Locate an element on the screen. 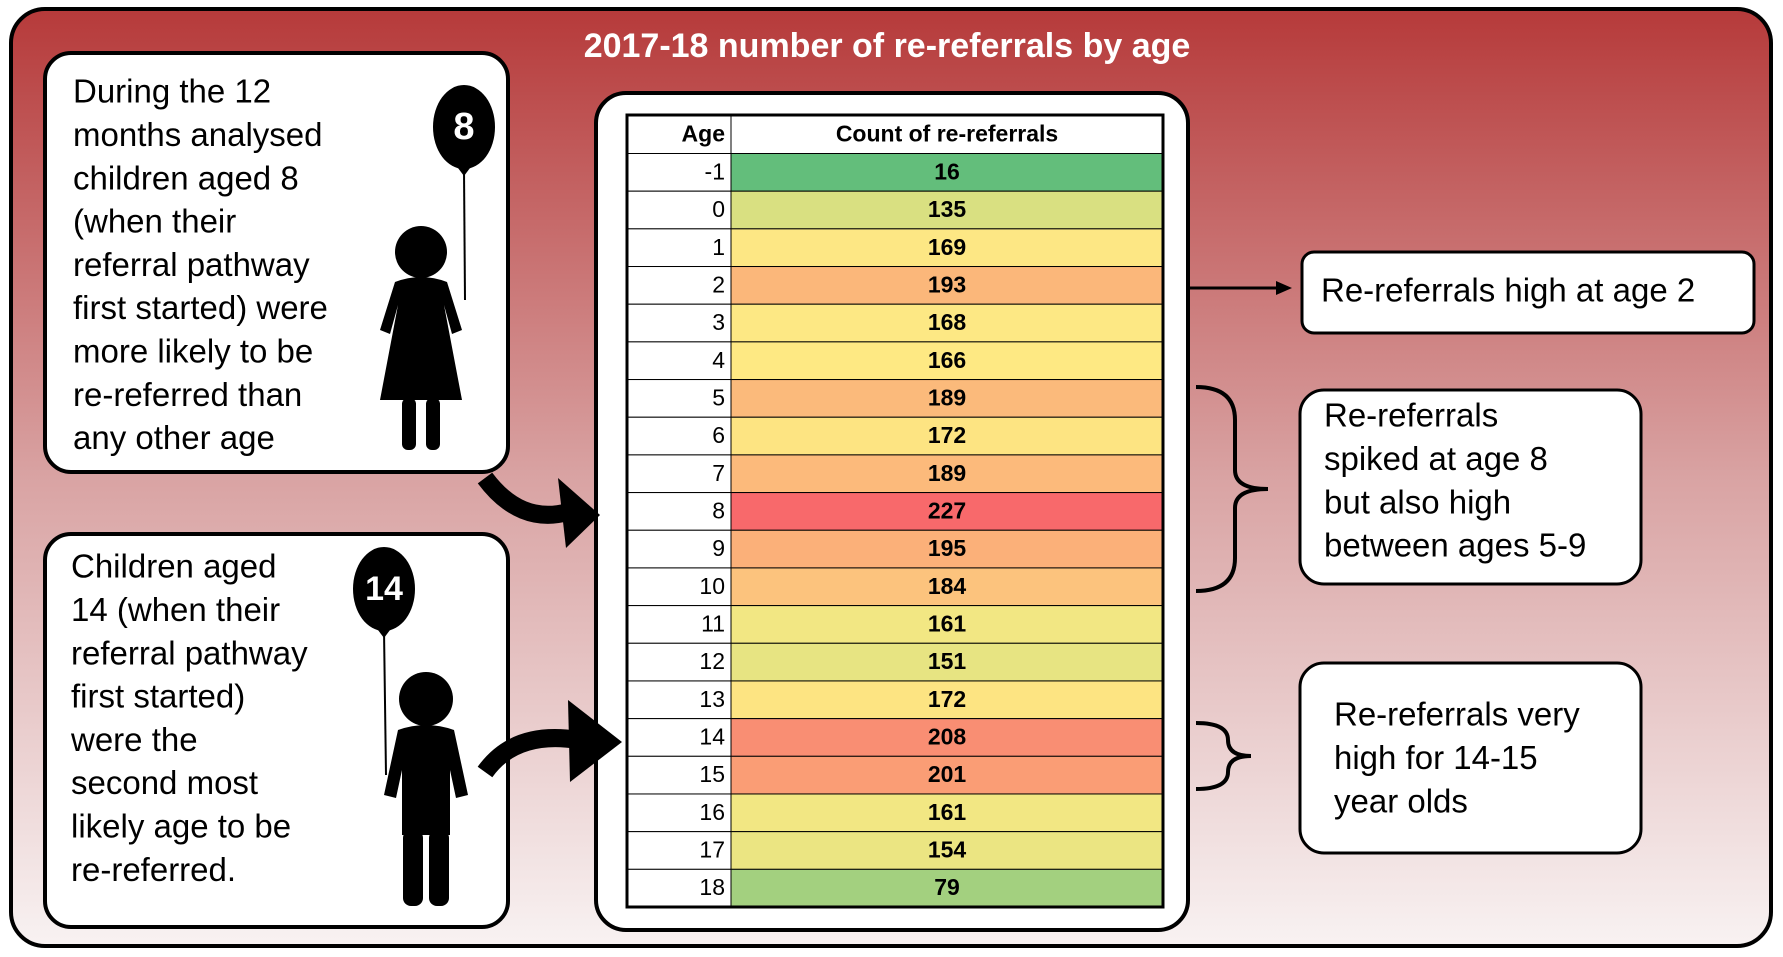 Image resolution: width=1783 pixels, height=957 pixels. age-value: 16 is located at coordinates (712, 812).